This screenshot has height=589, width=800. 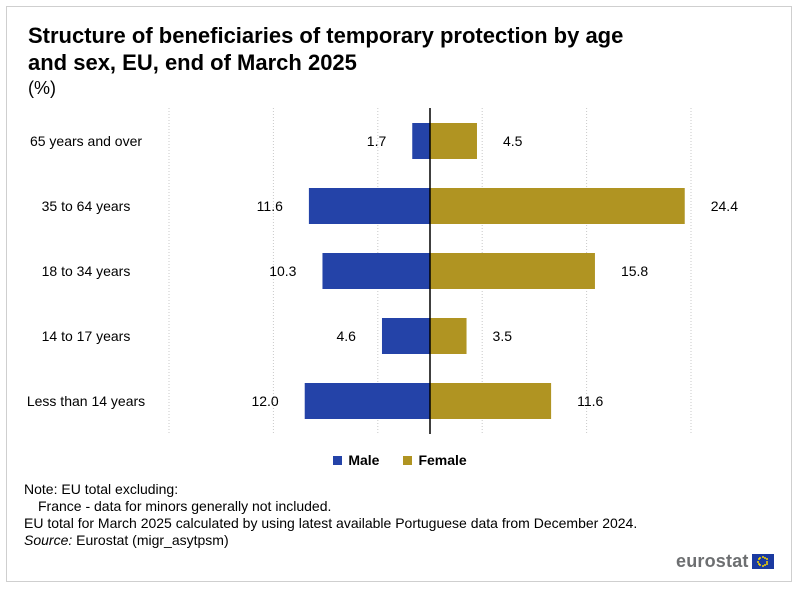 I want to click on legend-swatch-male, so click(x=338, y=460).